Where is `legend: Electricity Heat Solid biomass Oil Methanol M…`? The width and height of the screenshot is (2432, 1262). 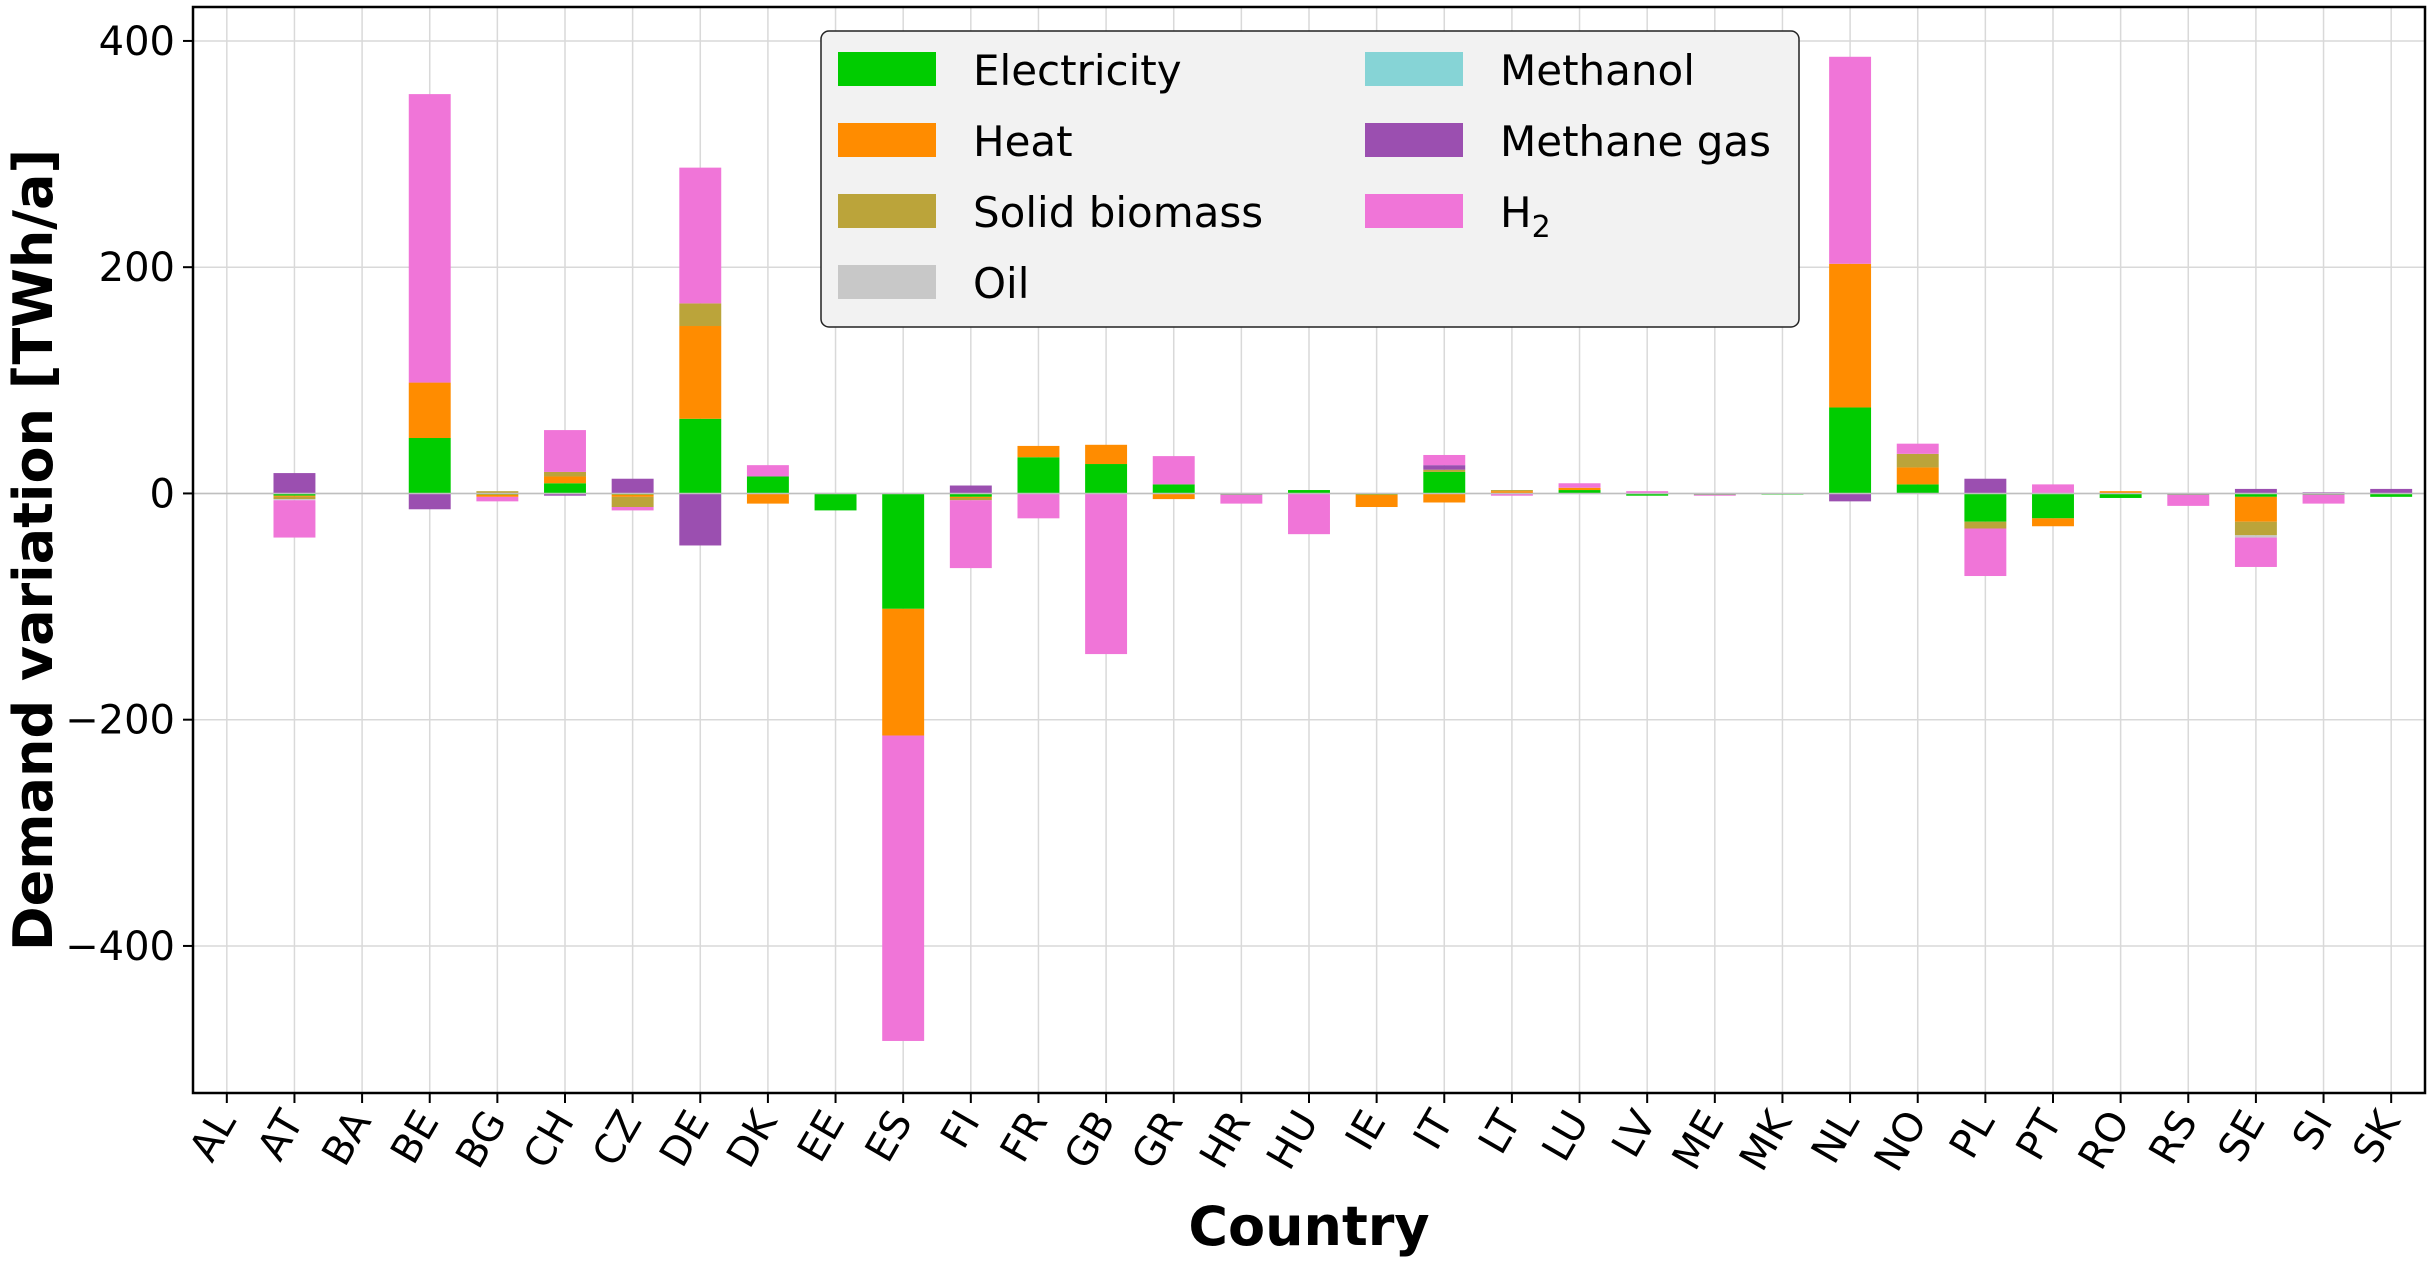
legend: Electricity Heat Solid biomass Oil Methanol M… is located at coordinates (1310, 179).